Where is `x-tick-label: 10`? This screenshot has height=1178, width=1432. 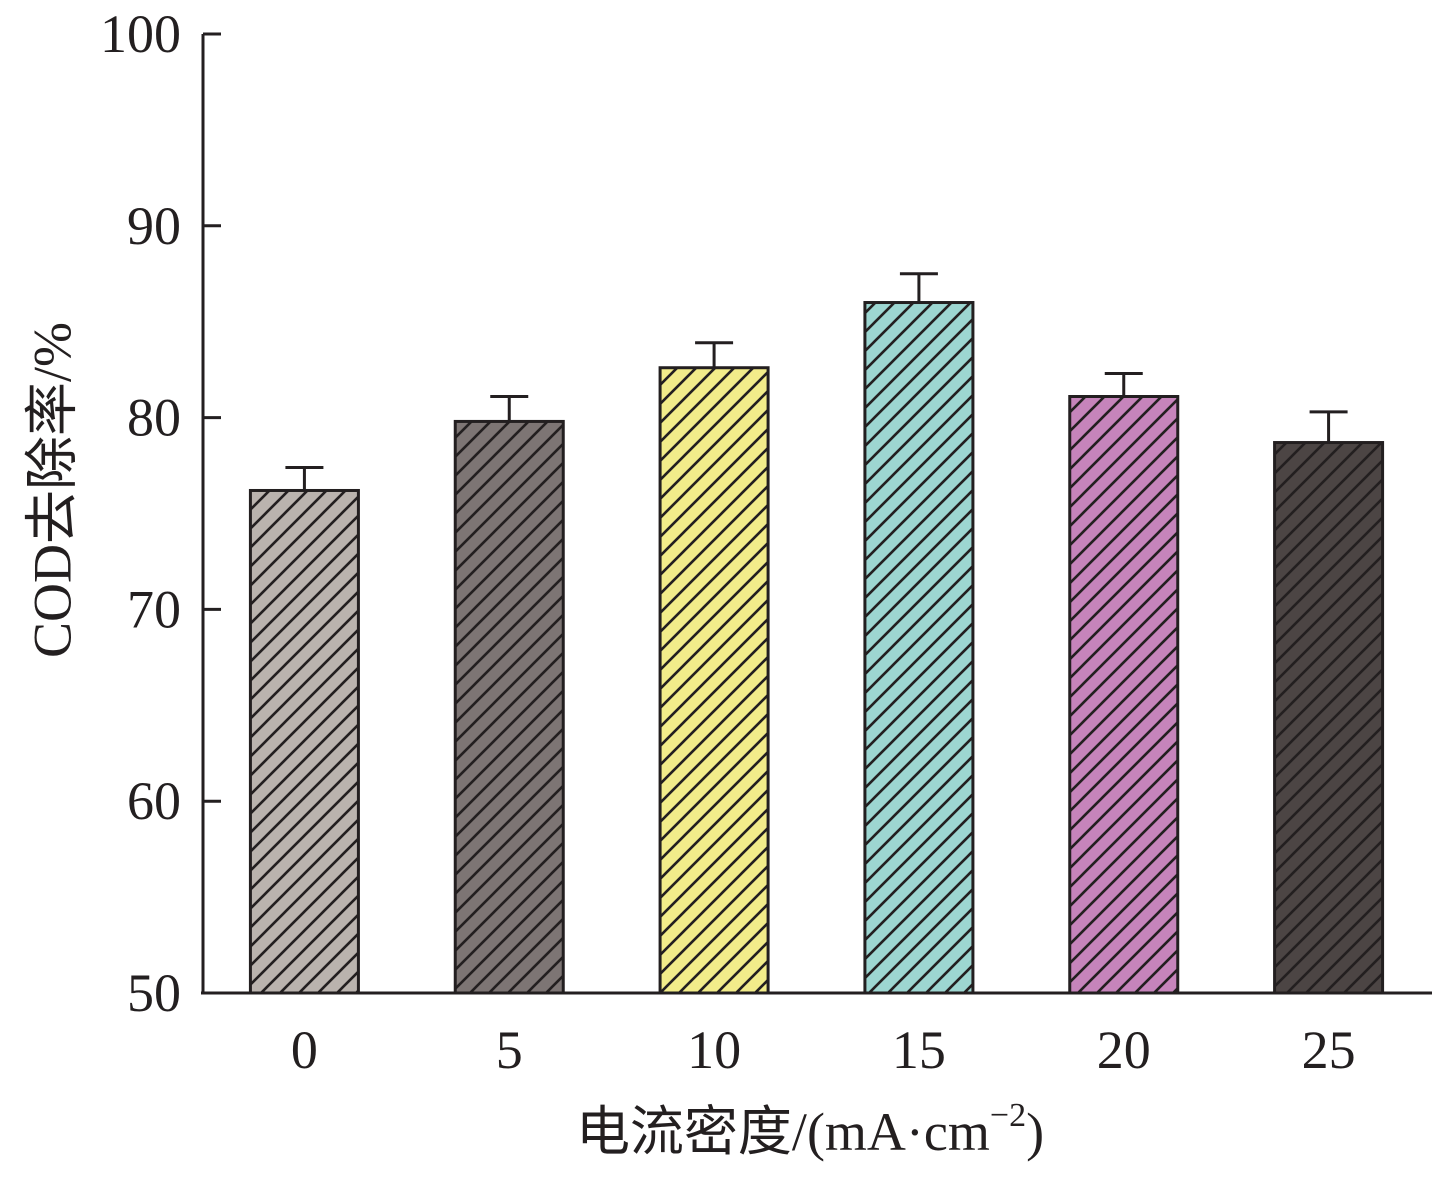
x-tick-label: 10 is located at coordinates (714, 1050).